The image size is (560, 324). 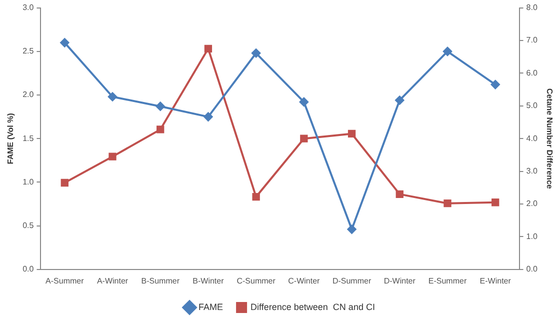 I want to click on x-tick-label: C-Winter, so click(x=304, y=281).